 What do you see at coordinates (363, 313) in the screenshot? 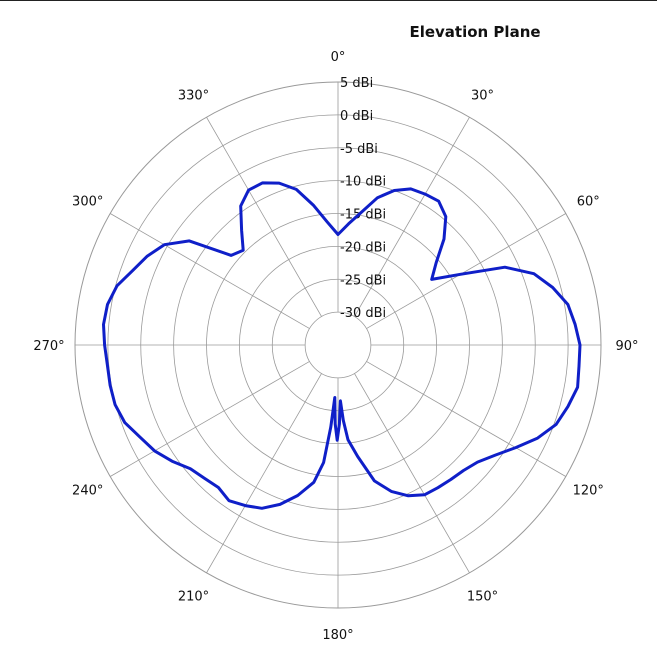
I see `radial-tick-label: -30 dBi` at bounding box center [363, 313].